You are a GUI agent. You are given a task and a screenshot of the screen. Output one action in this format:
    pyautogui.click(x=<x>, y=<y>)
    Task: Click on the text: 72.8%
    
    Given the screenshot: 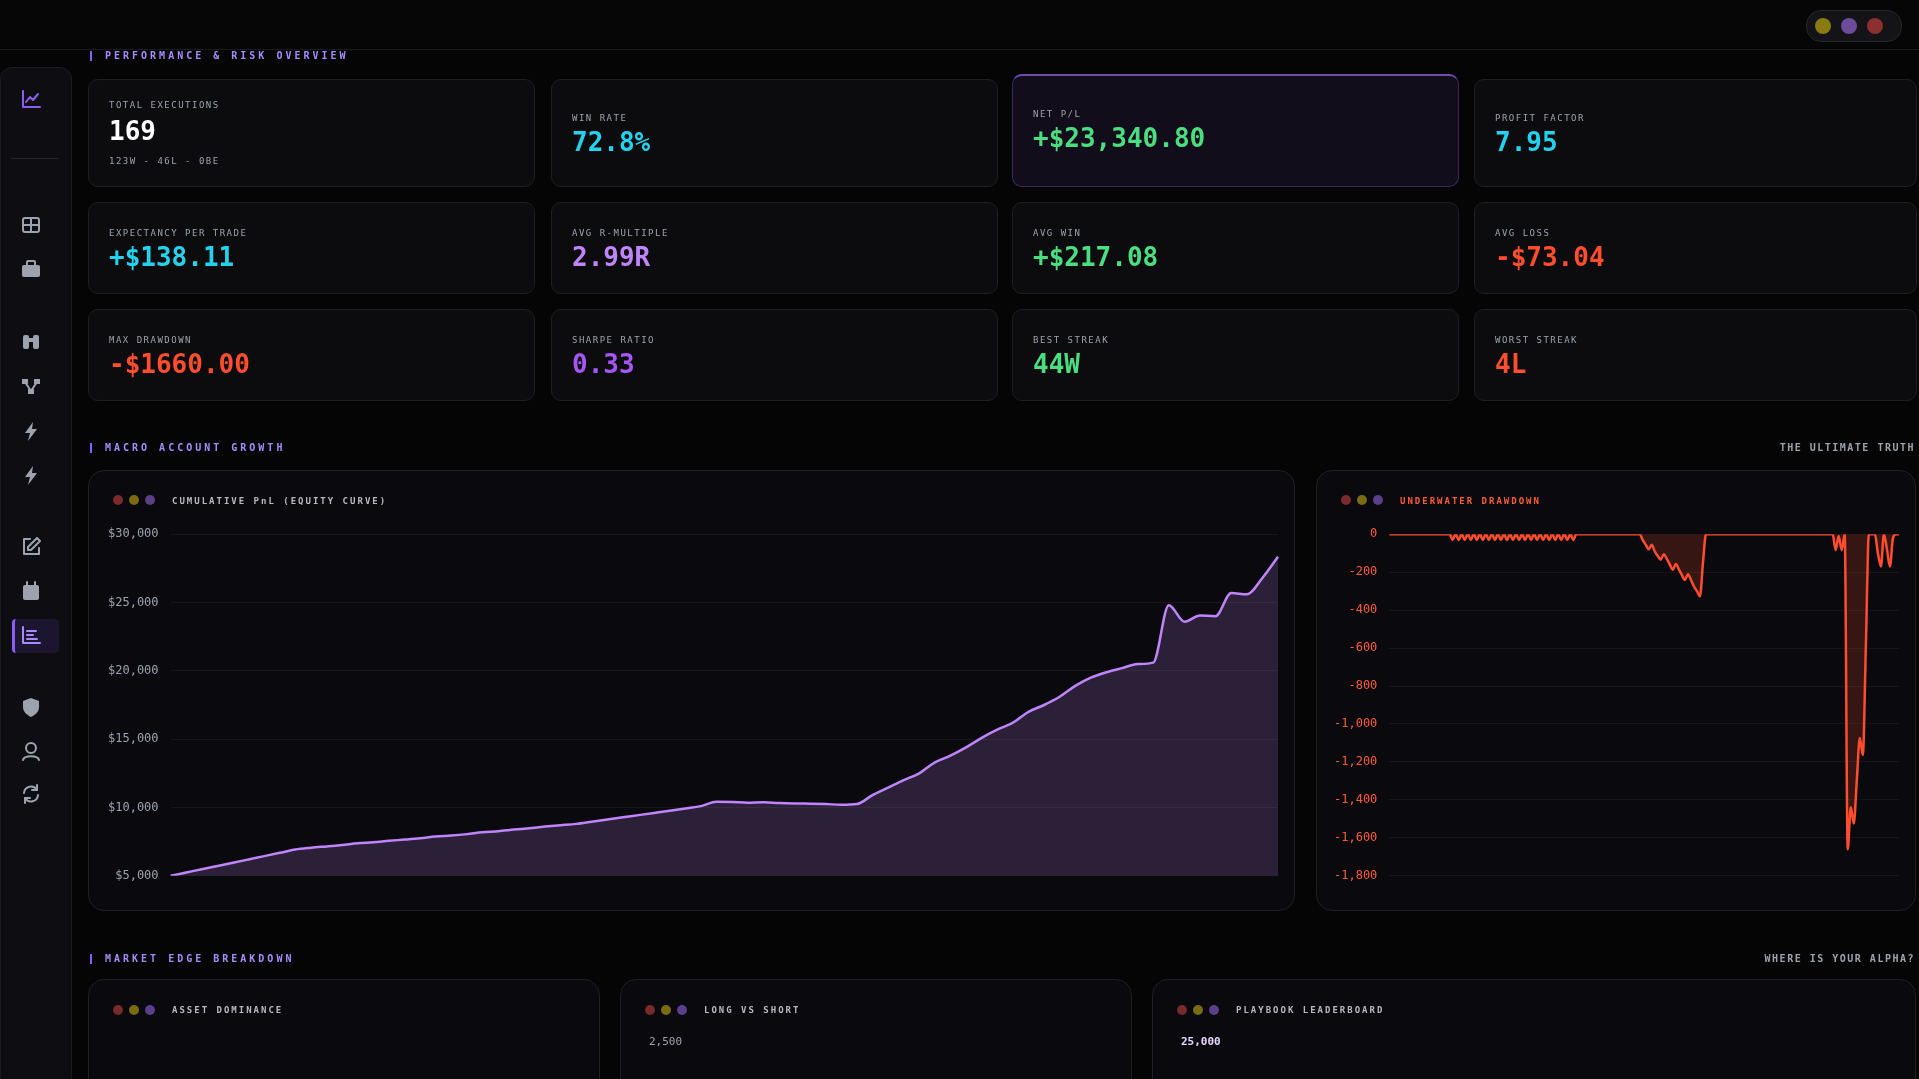 What is the action you would take?
    pyautogui.click(x=611, y=142)
    